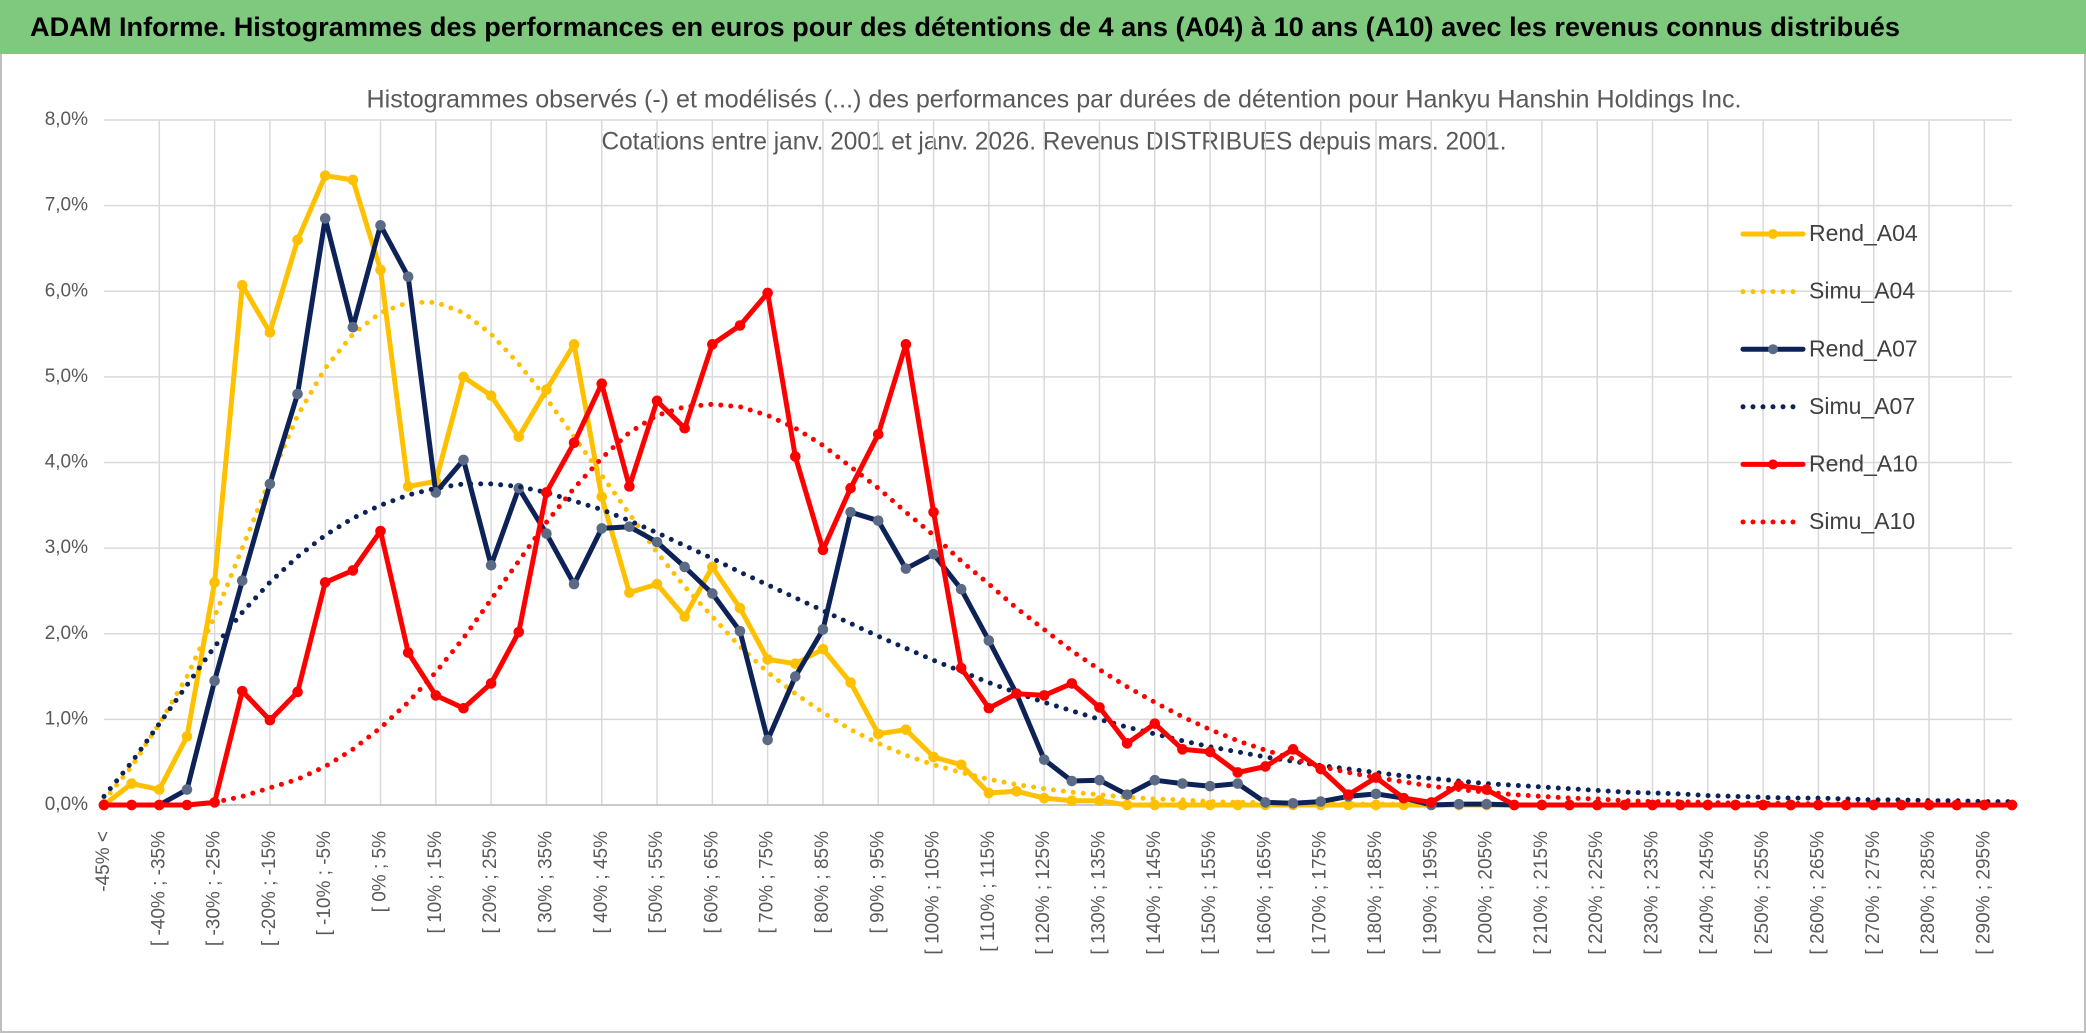 The image size is (2086, 1033). What do you see at coordinates (66, 290) in the screenshot?
I see `y-tick-label: 6,0%` at bounding box center [66, 290].